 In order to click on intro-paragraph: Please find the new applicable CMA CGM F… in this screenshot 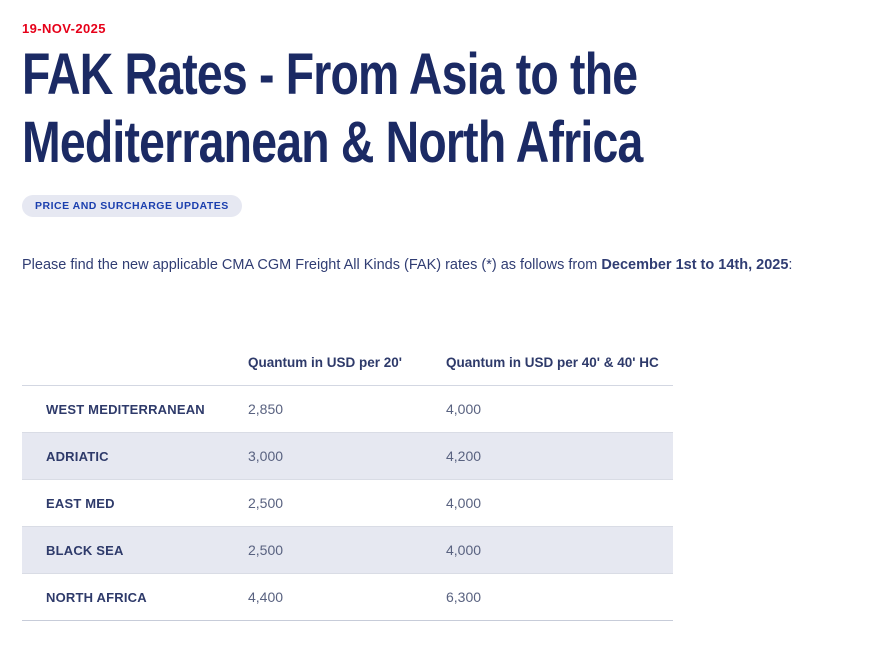, I will do `click(442, 265)`.